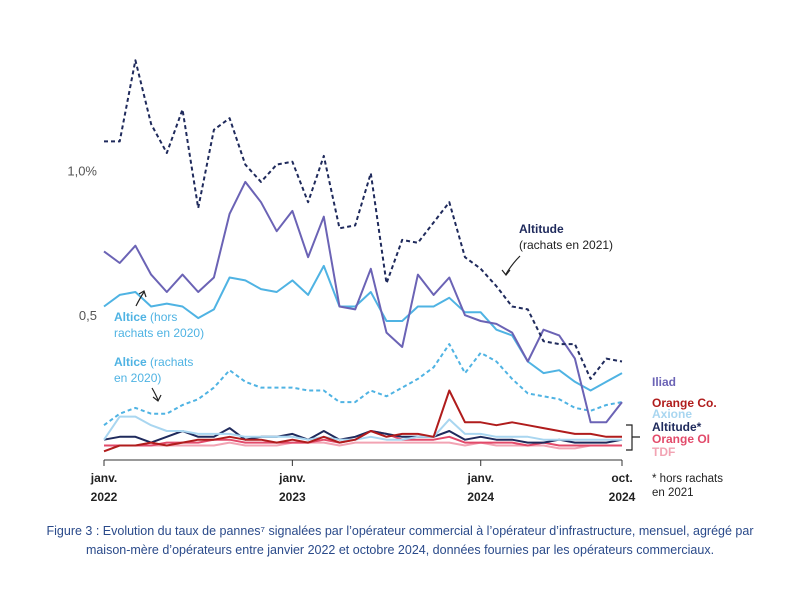 This screenshot has width=800, height=615. Describe the element at coordinates (157, 398) in the screenshot. I see `annotation-altice-rachats-arrowhead` at that location.